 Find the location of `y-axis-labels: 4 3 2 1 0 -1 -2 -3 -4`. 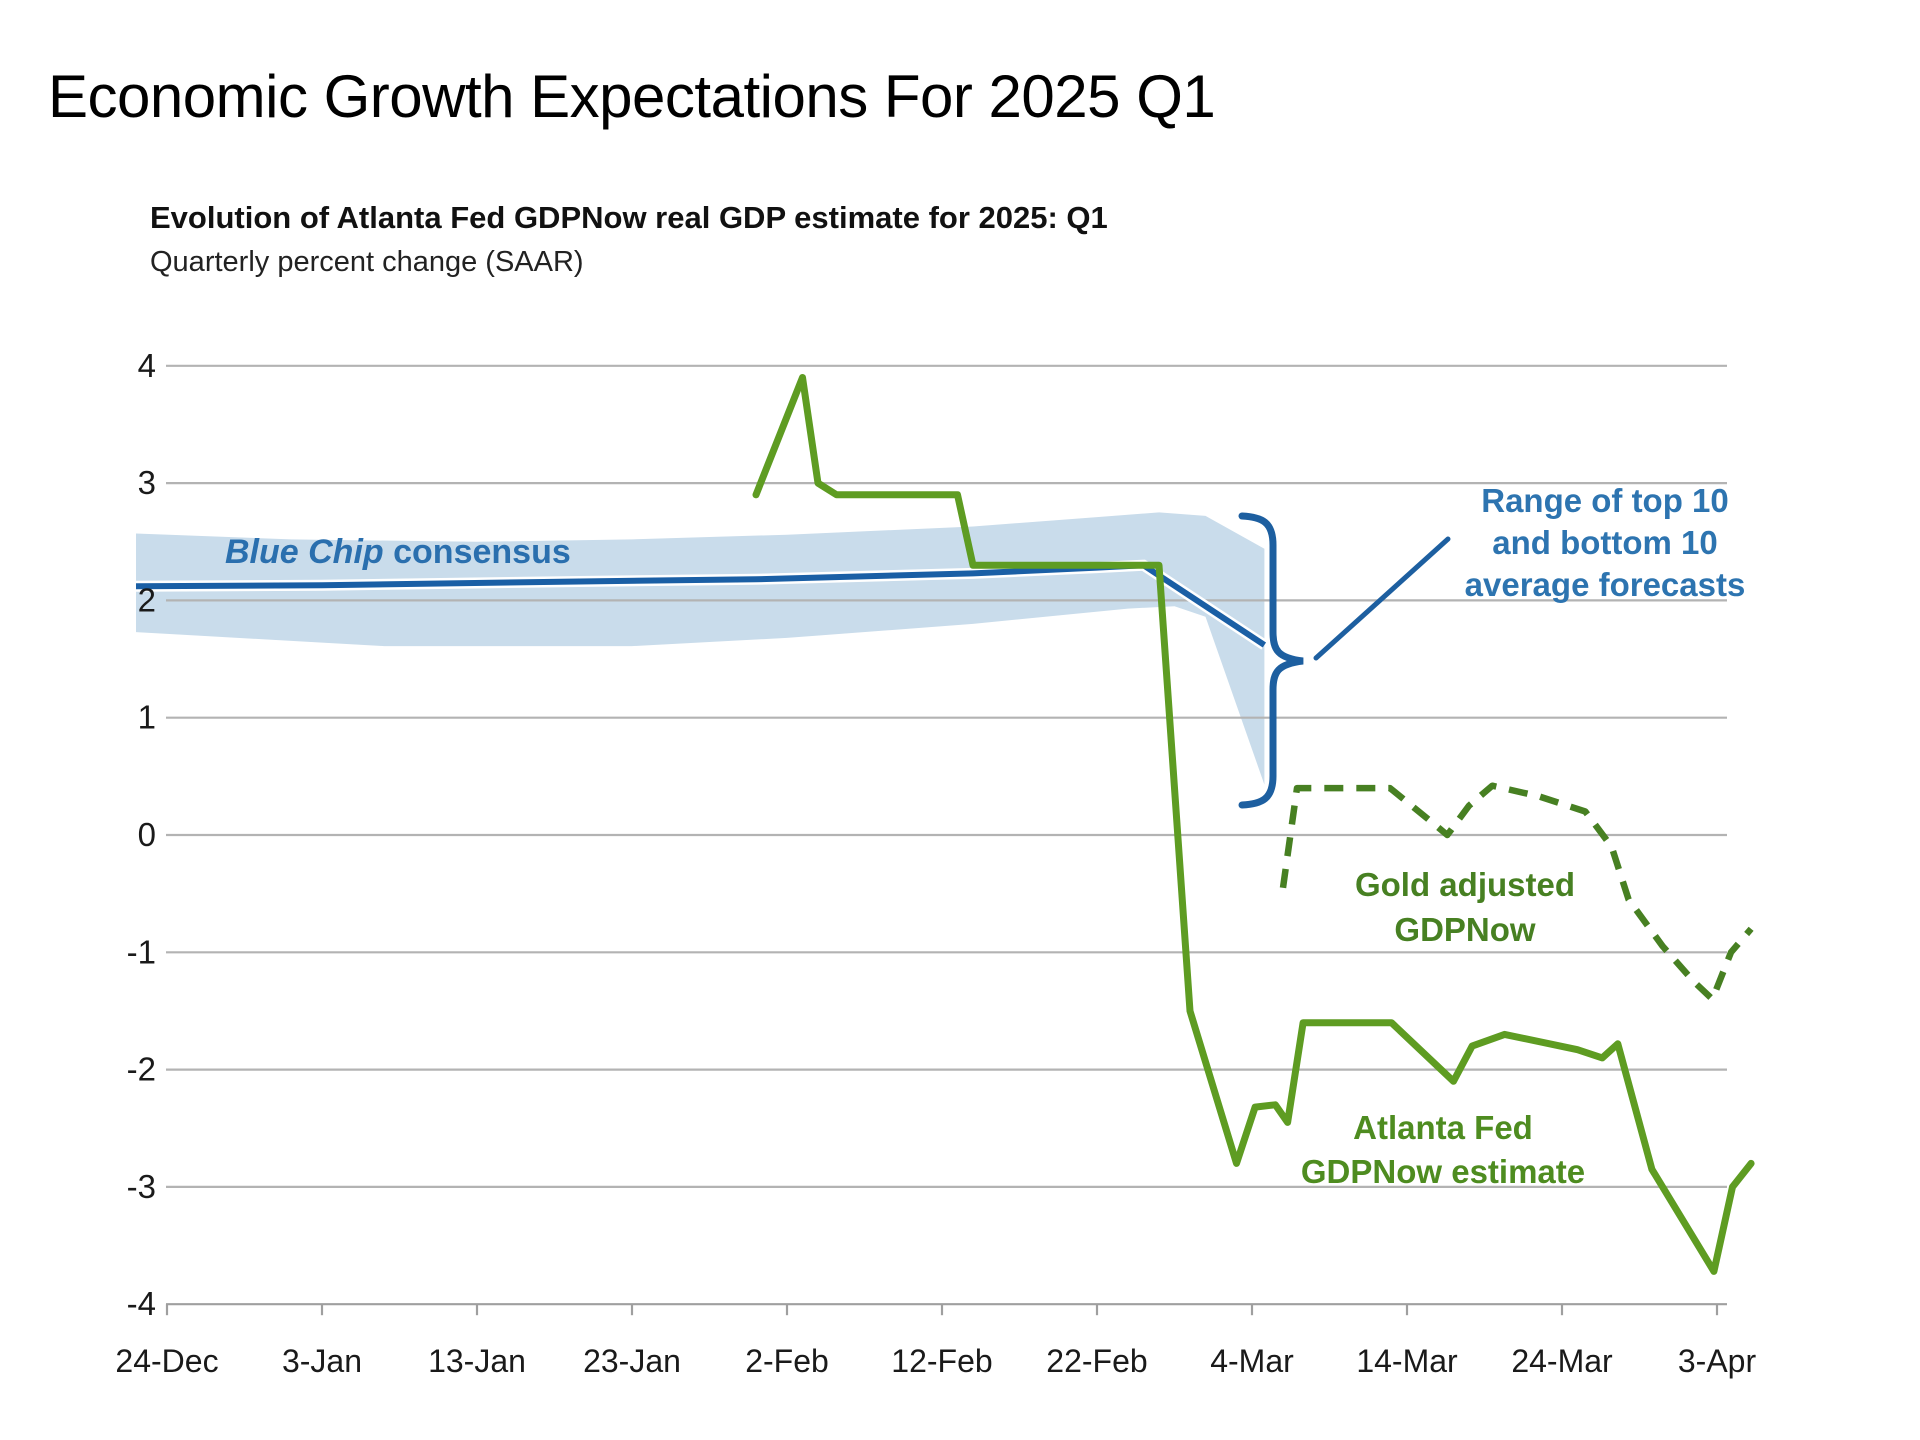

y-axis-labels: 4 3 2 1 0 -1 -2 -3 -4 is located at coordinates (141, 834).